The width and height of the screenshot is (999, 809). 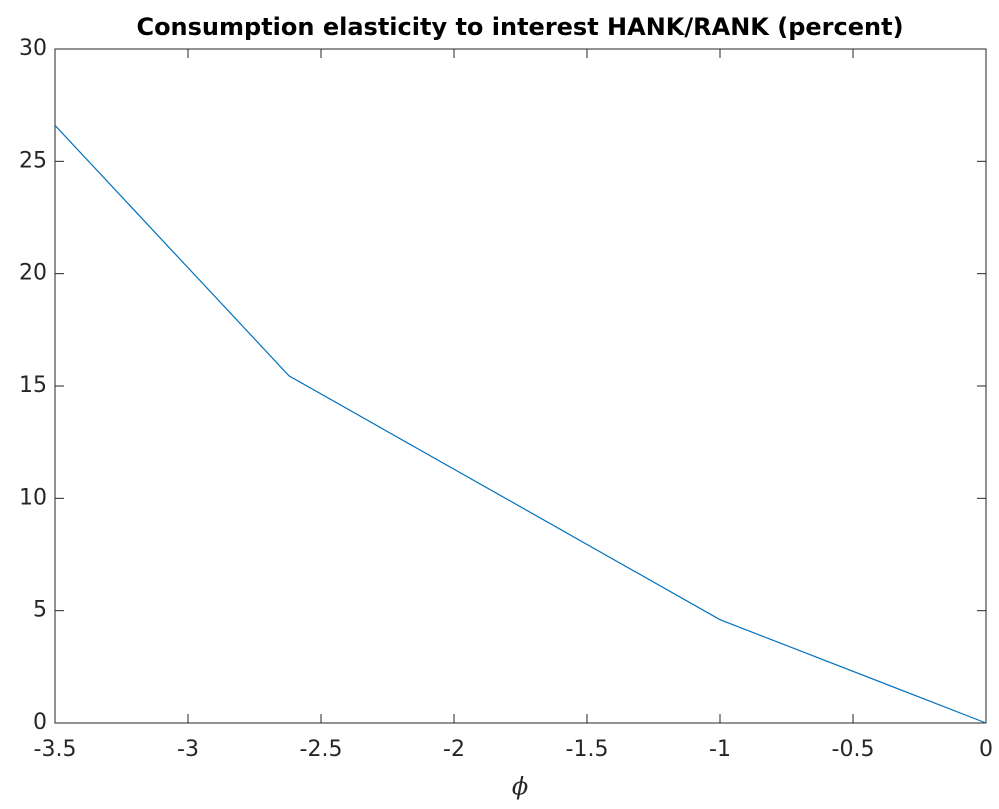 What do you see at coordinates (40, 610) in the screenshot?
I see `y-tick-label: 5` at bounding box center [40, 610].